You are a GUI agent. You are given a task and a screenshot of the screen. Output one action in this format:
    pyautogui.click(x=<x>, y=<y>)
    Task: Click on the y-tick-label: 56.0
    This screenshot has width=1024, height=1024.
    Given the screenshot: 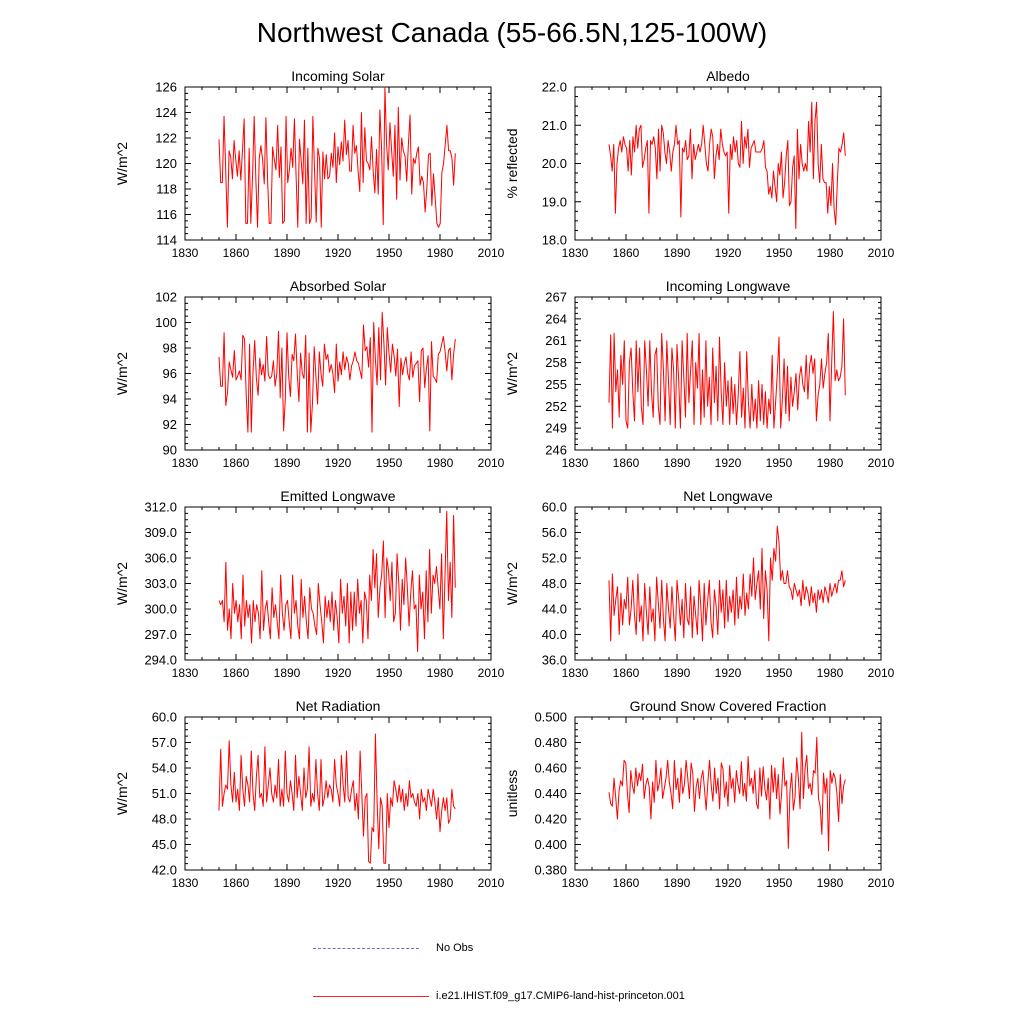 What is the action you would take?
    pyautogui.click(x=554, y=532)
    